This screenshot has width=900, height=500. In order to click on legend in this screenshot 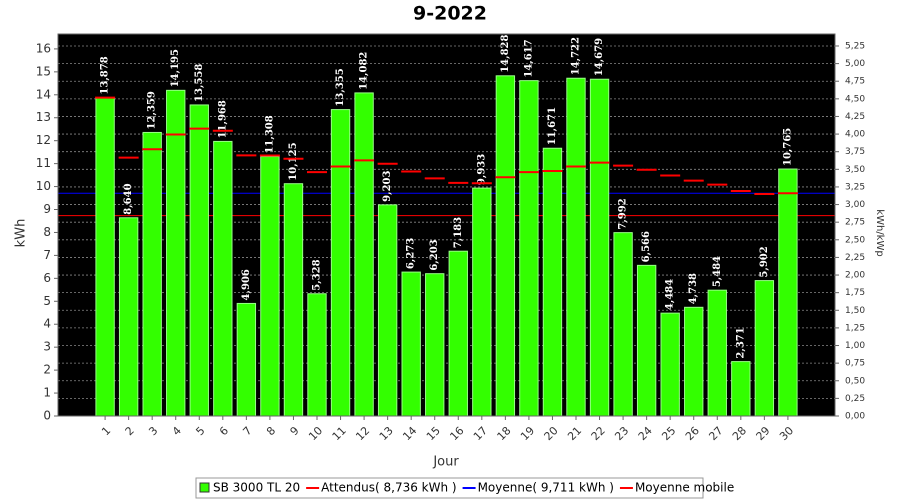, I will do `click(449, 488)`.